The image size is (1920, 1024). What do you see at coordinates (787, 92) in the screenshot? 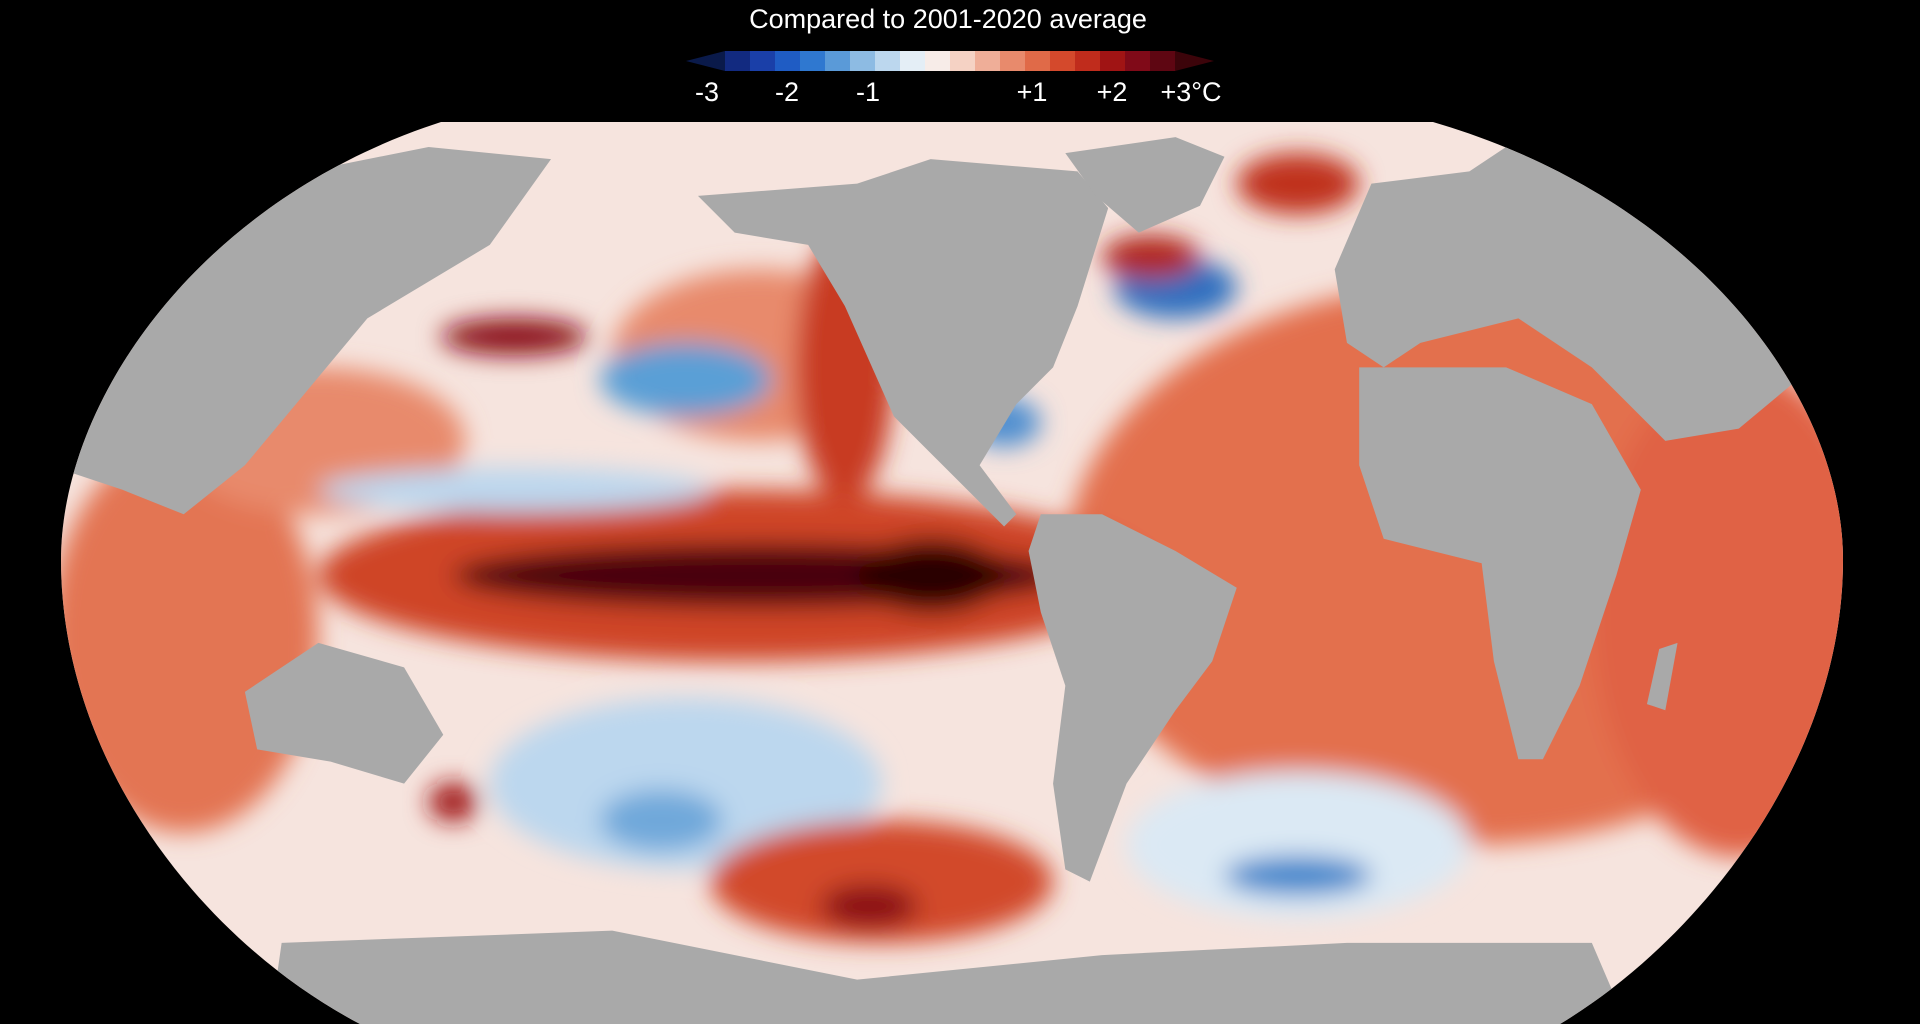
I see `legend-label: -2` at bounding box center [787, 92].